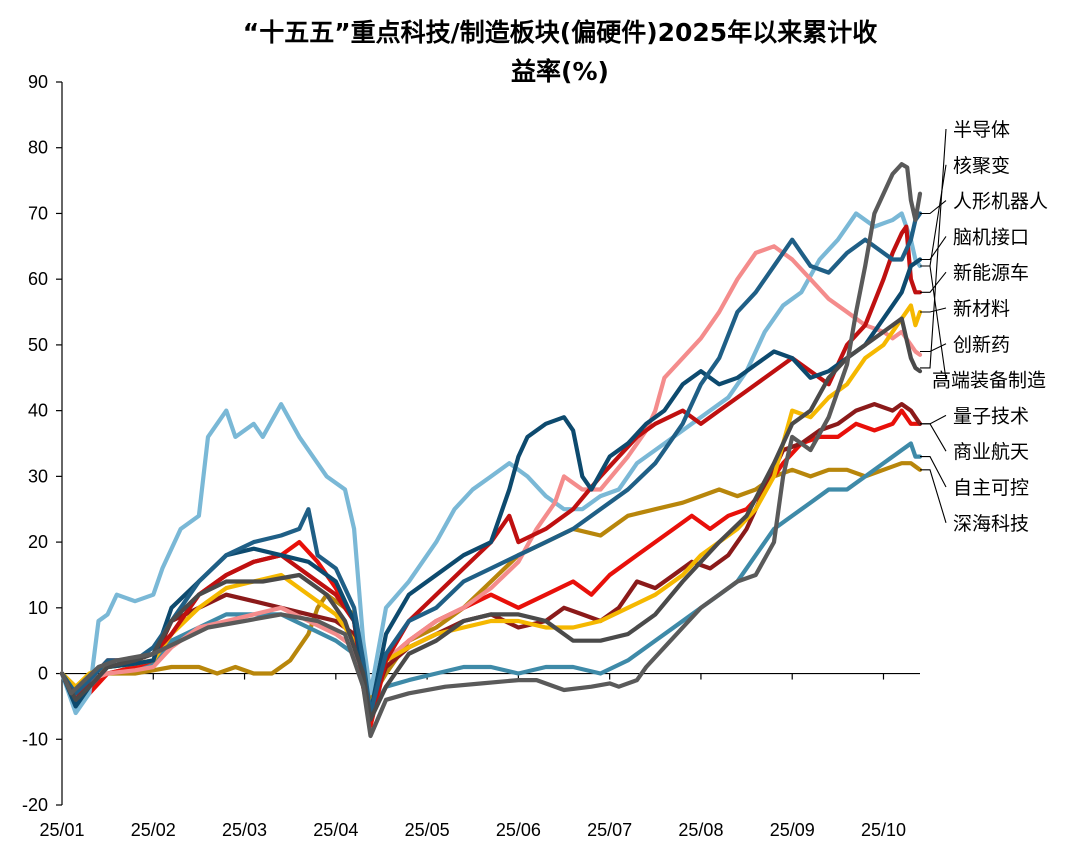 The height and width of the screenshot is (851, 1080). I want to click on x-tick-label: 25/09, so click(792, 830).